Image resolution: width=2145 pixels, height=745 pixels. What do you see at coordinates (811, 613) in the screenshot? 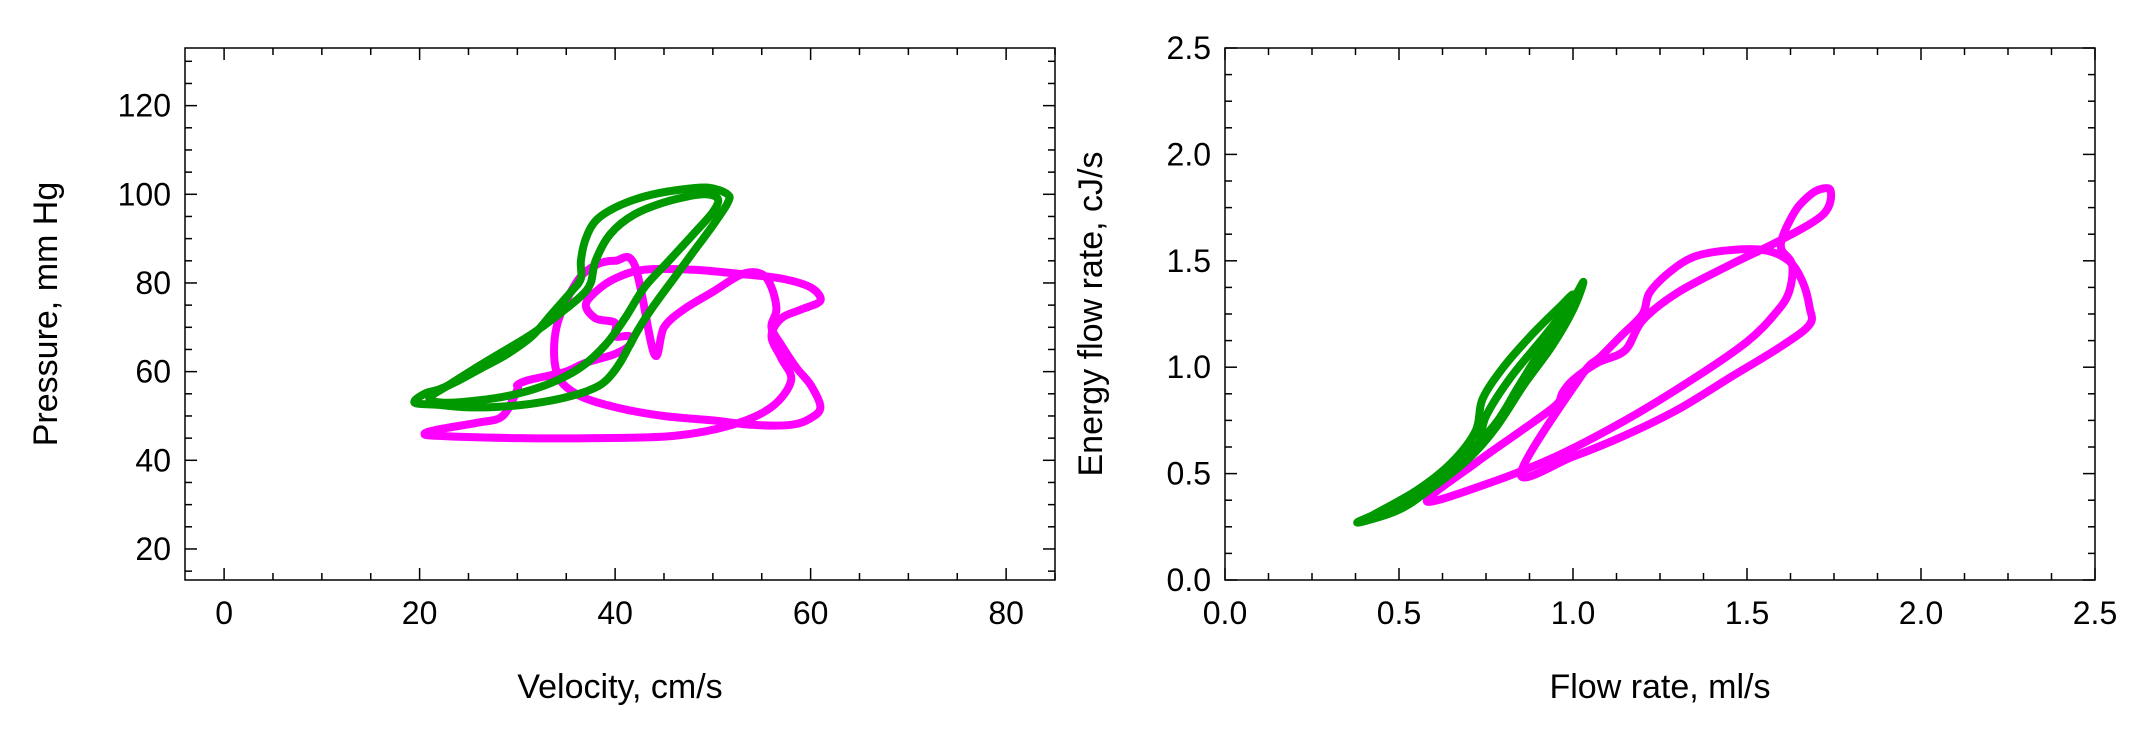
I see `x-tick-label: 60` at bounding box center [811, 613].